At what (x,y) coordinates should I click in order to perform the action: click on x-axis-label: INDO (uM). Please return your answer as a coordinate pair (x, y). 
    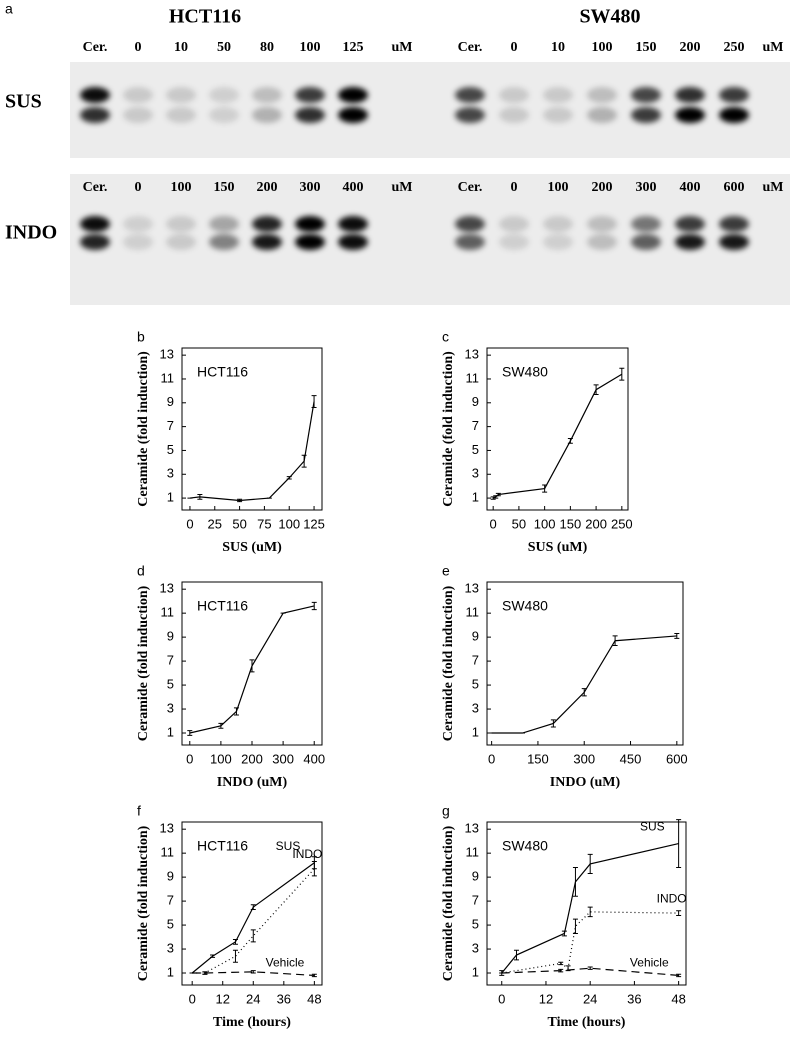
    Looking at the image, I should click on (585, 782).